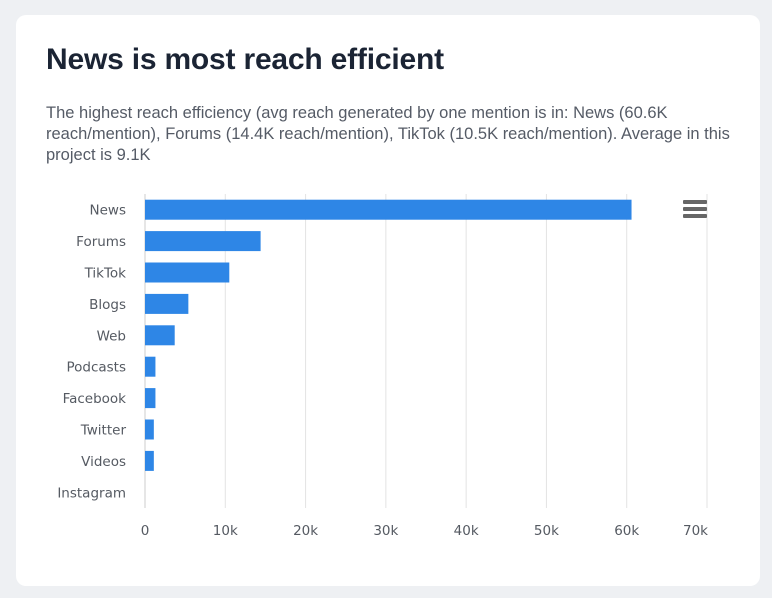 The height and width of the screenshot is (598, 772). Describe the element at coordinates (111, 336) in the screenshot. I see `category-label: Web` at that location.